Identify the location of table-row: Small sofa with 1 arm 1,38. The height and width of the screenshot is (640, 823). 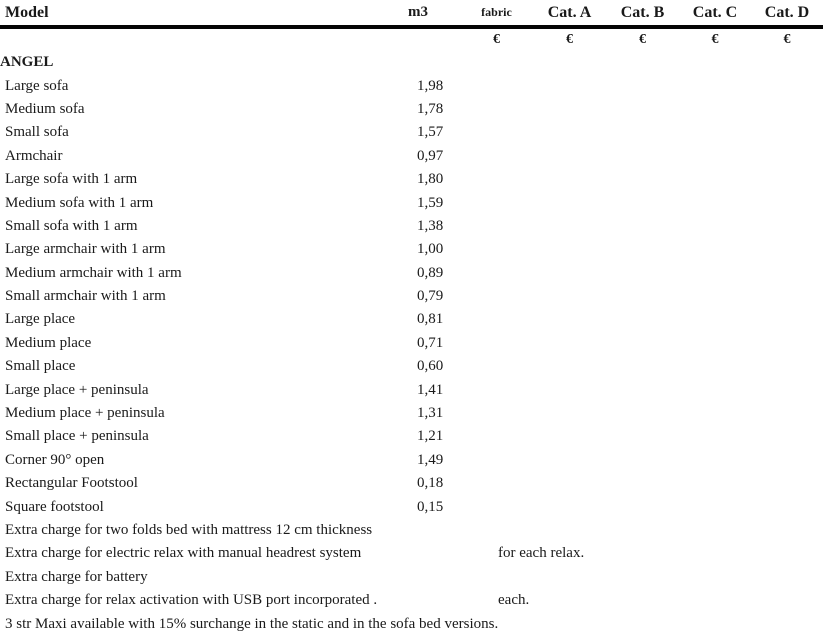
(411, 226).